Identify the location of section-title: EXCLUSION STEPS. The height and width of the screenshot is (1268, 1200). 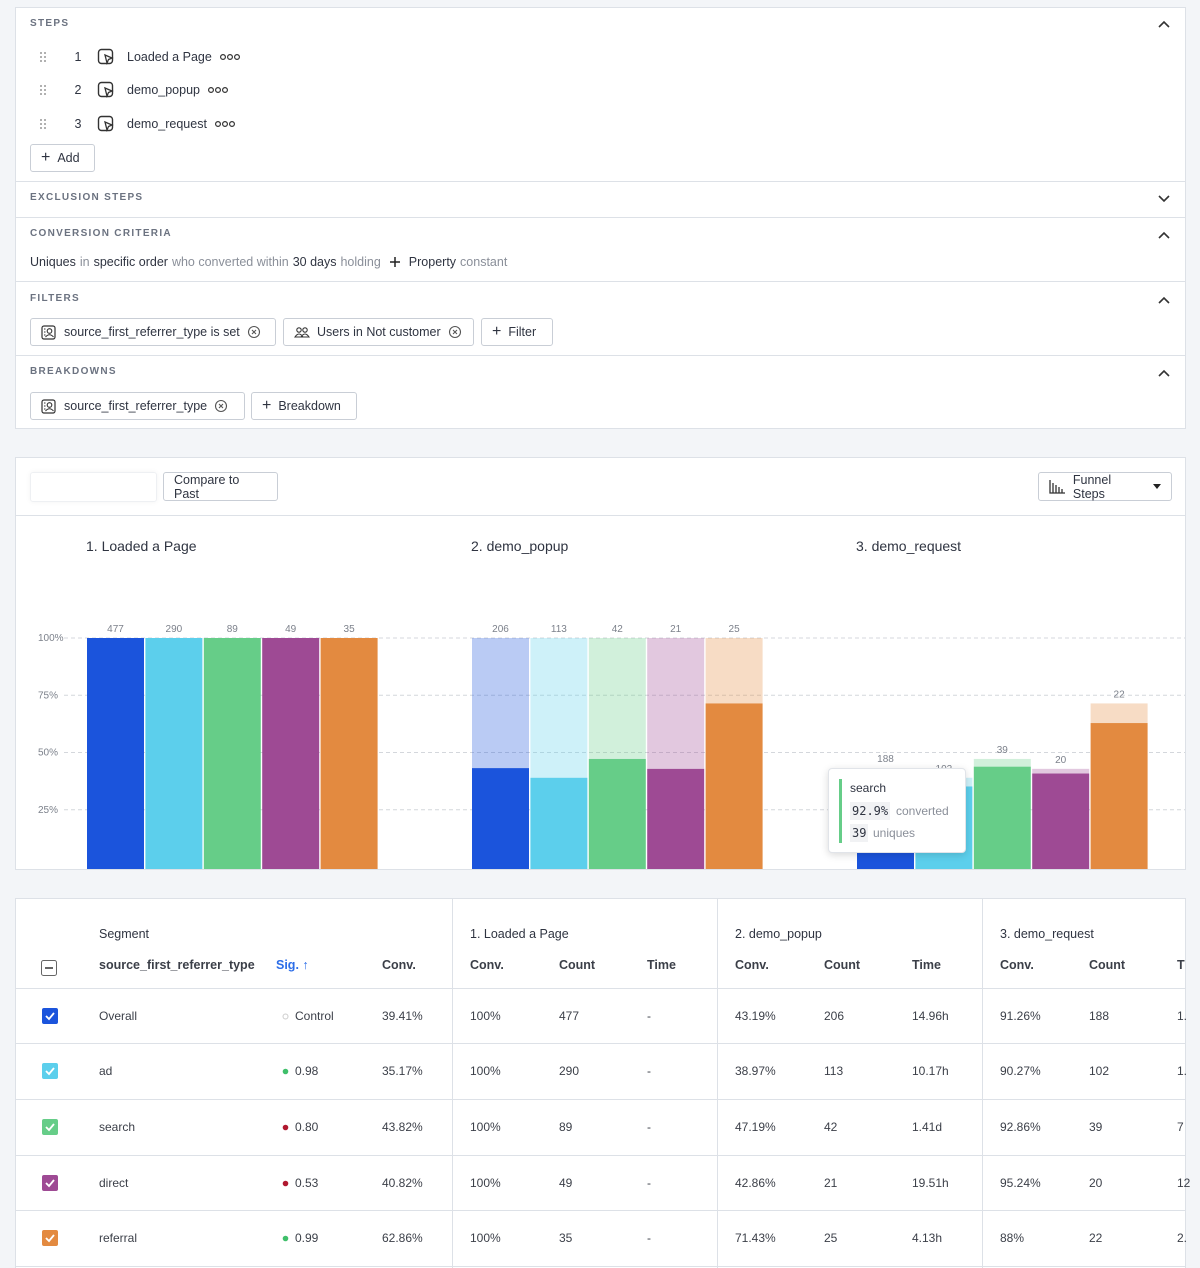
(87, 197).